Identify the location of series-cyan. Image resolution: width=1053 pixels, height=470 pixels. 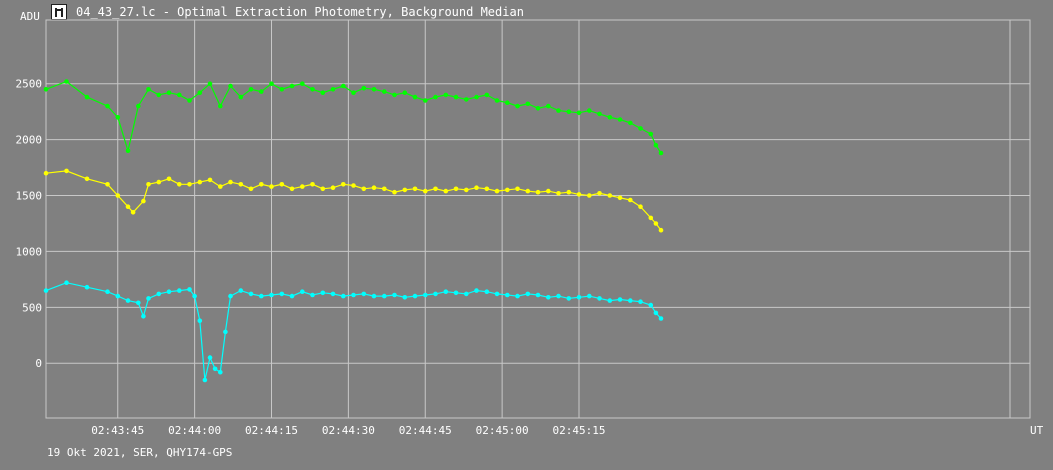
(353, 331).